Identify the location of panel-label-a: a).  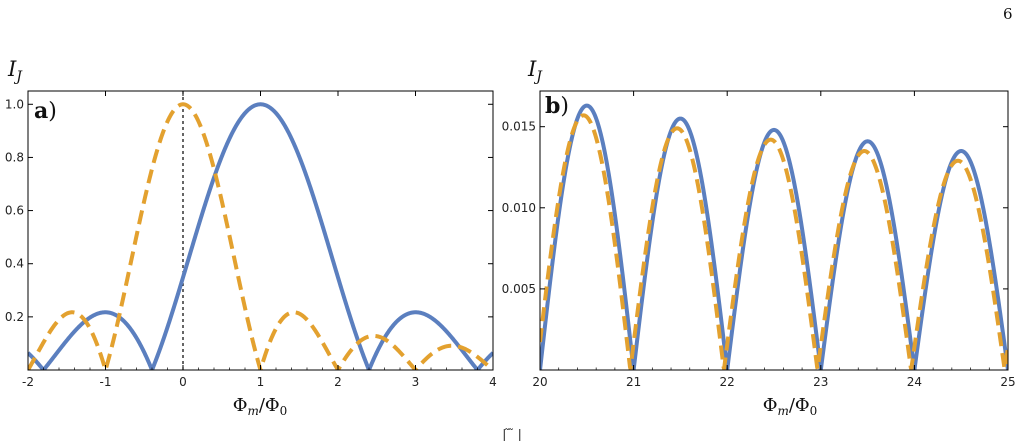
(45, 111).